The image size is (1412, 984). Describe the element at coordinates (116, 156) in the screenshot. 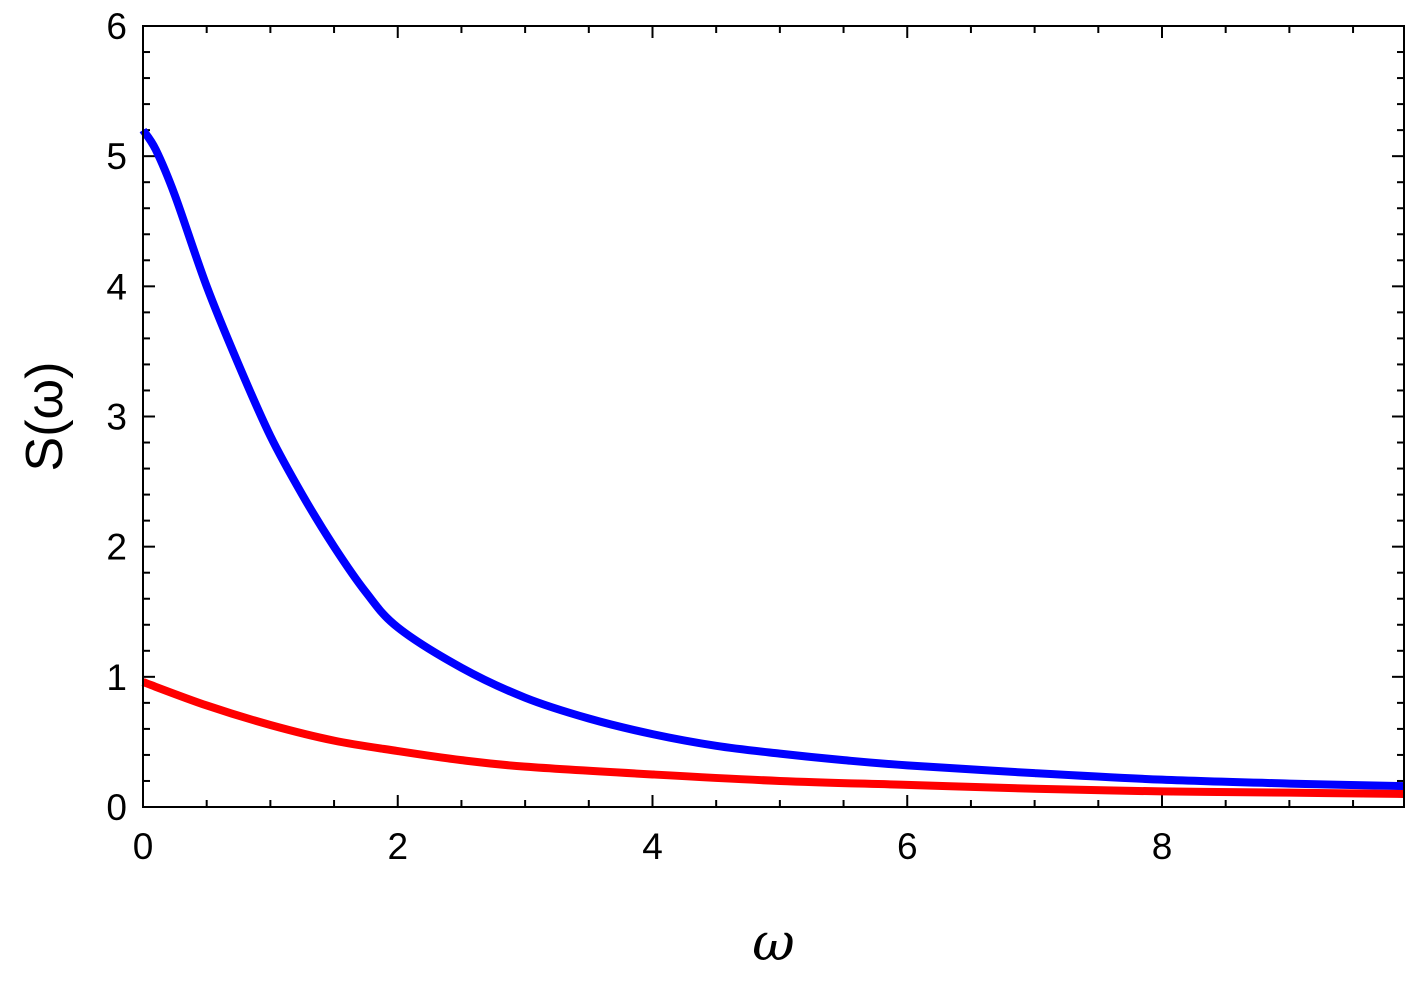

I see `y-tick-label: 5` at that location.